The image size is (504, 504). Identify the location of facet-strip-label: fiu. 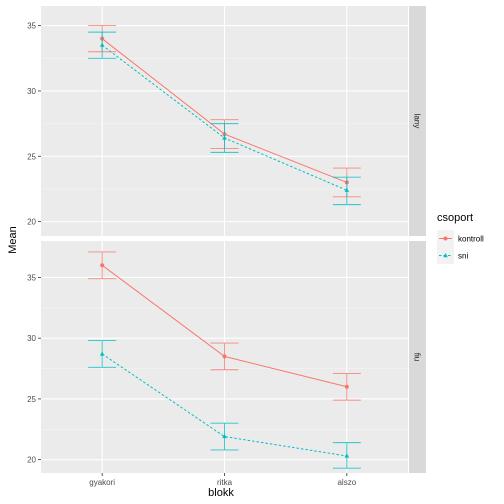
(417, 357).